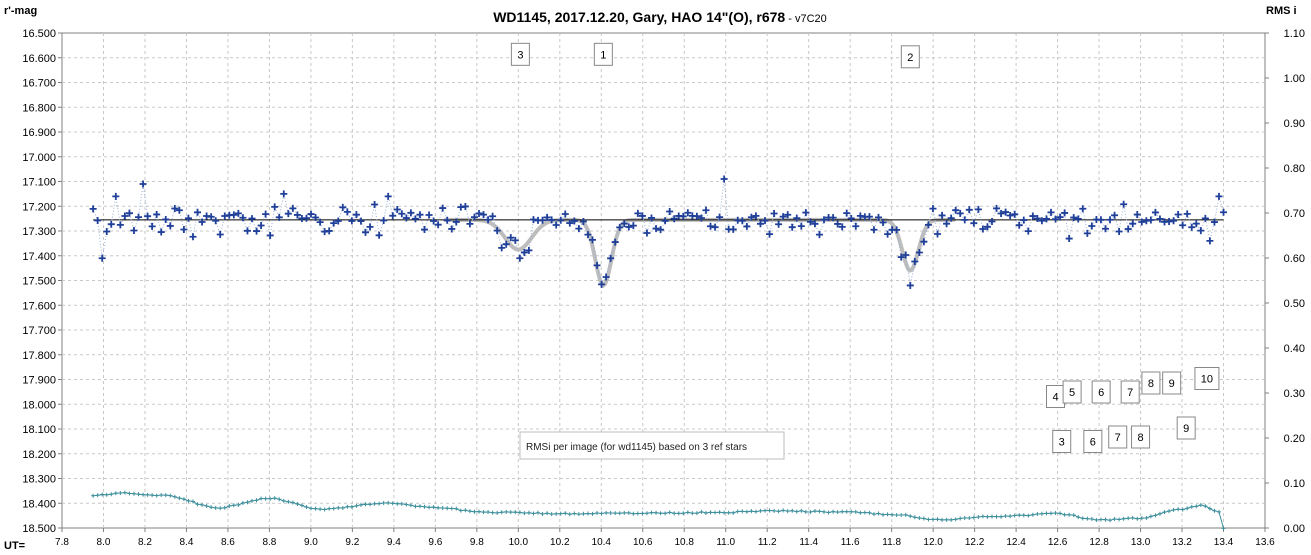  Describe the element at coordinates (808, 542) in the screenshot. I see `x-tick-label: 11.4` at that location.